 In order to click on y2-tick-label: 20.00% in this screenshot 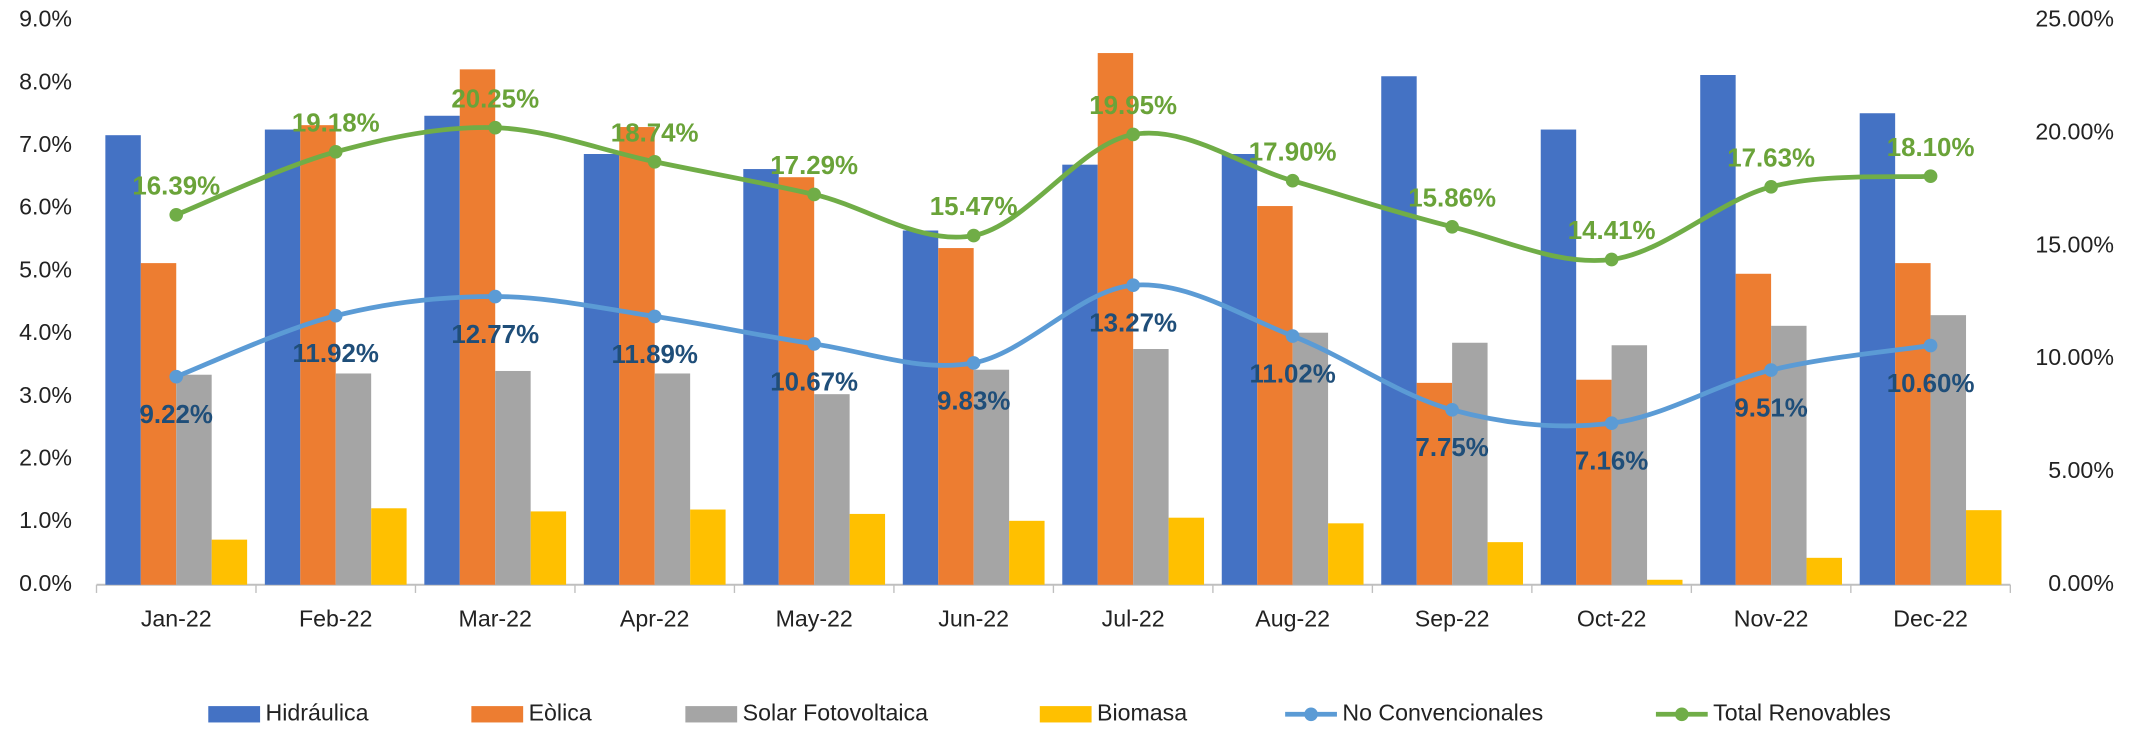, I will do `click(2074, 131)`.